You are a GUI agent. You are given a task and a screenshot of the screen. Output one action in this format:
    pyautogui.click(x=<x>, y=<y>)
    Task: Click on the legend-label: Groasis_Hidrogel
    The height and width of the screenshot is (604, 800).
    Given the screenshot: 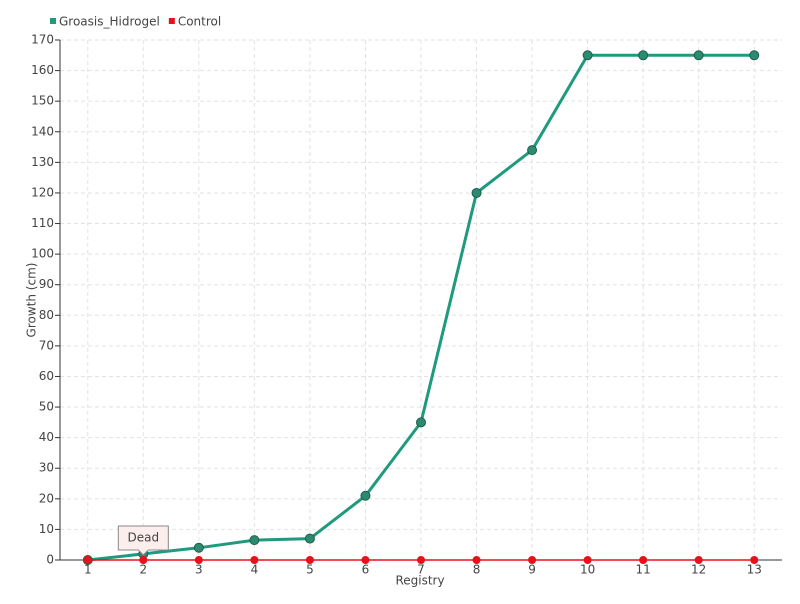 What is the action you would take?
    pyautogui.click(x=109, y=22)
    